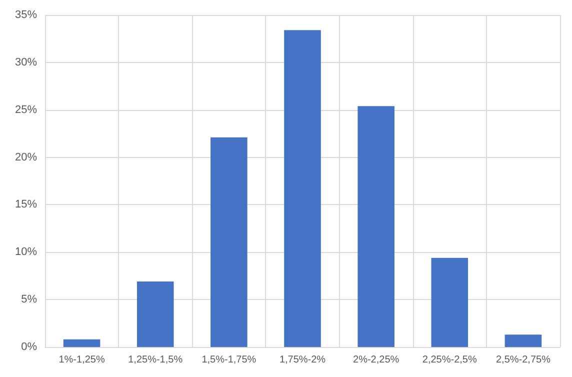 The image size is (572, 377). I want to click on x-tick-label: 2,25%-2,5%, so click(449, 360).